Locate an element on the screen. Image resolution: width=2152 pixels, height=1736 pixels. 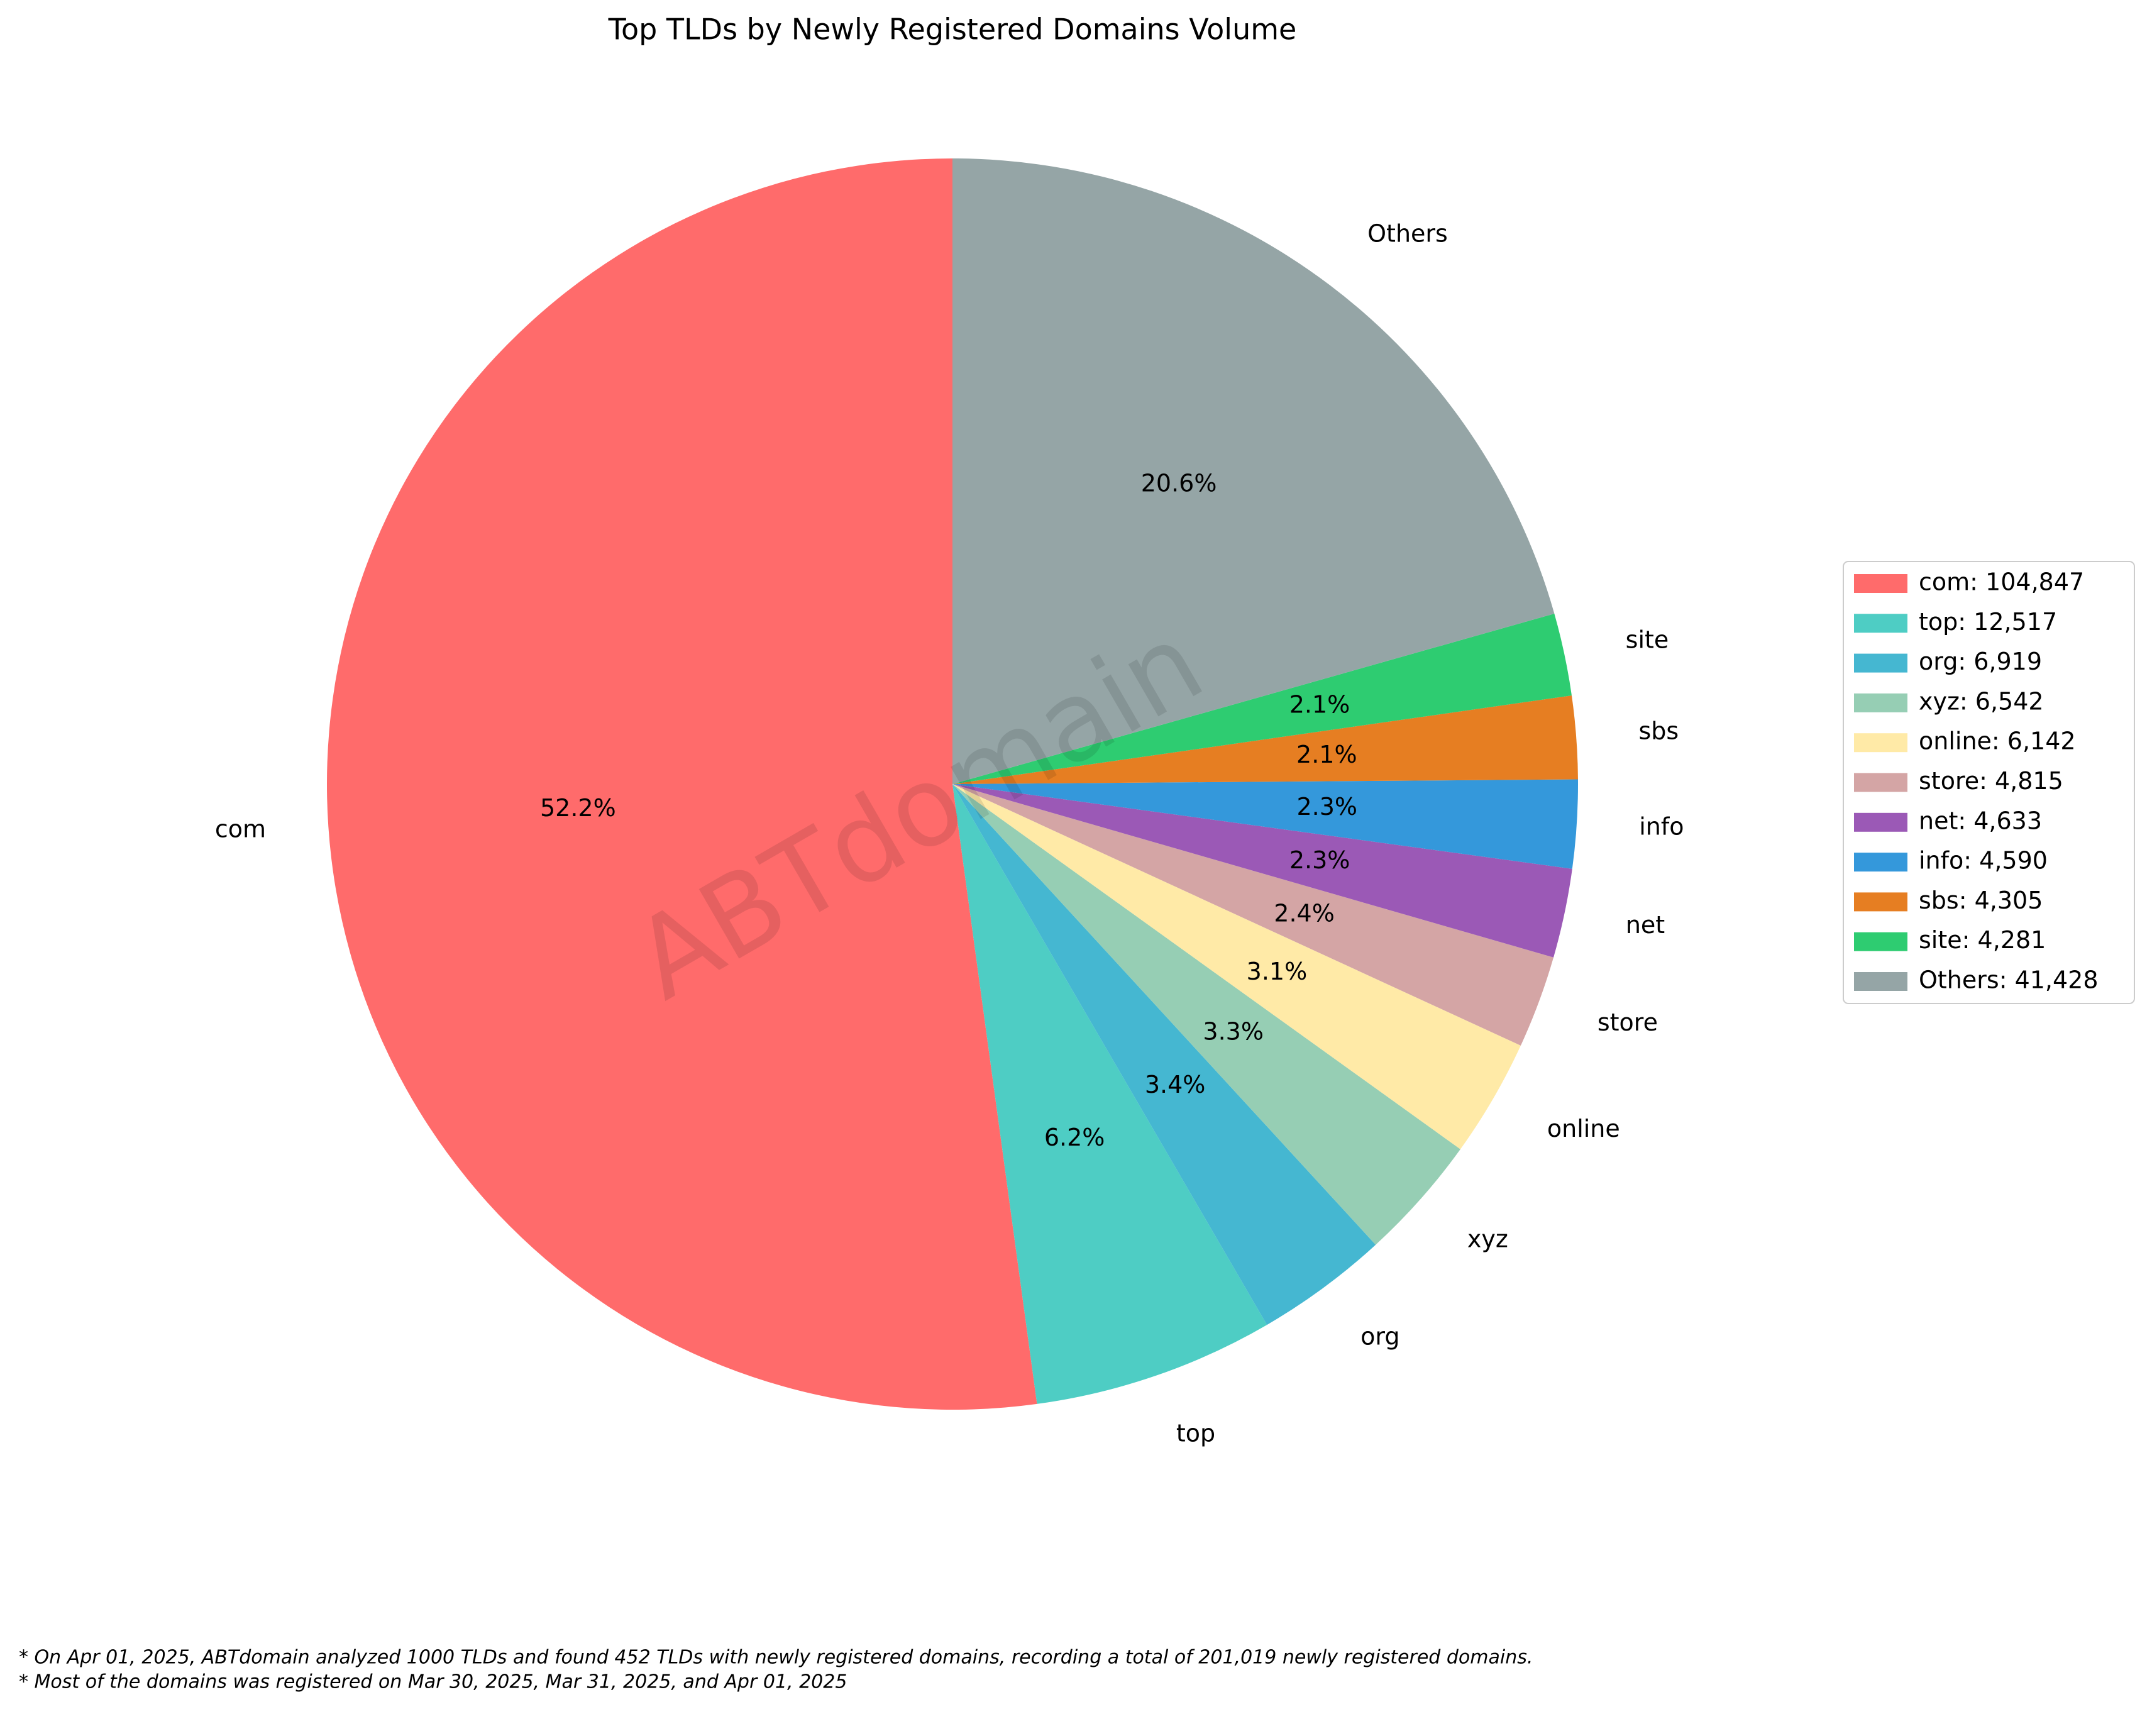
percent-label: 52.2% is located at coordinates (578, 808).